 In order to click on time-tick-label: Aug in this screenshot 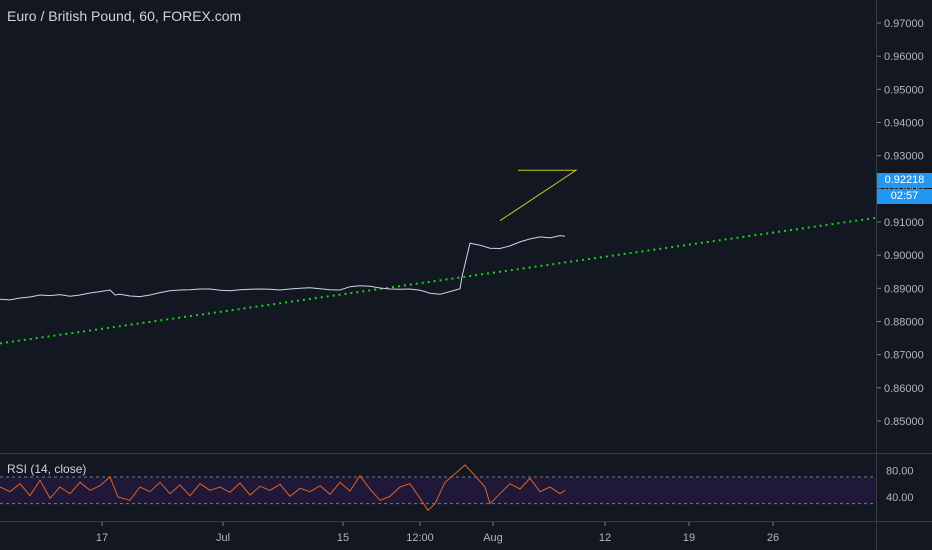, I will do `click(493, 538)`.